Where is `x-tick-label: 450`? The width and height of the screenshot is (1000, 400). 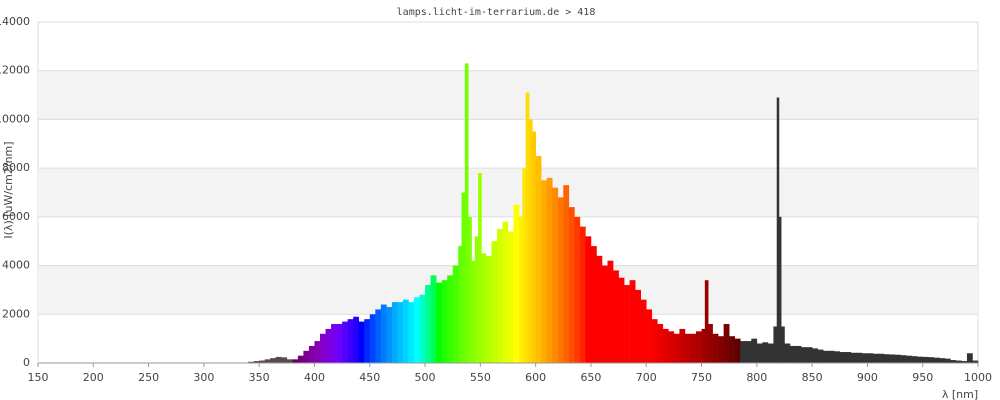 x-tick-label: 450 is located at coordinates (369, 377).